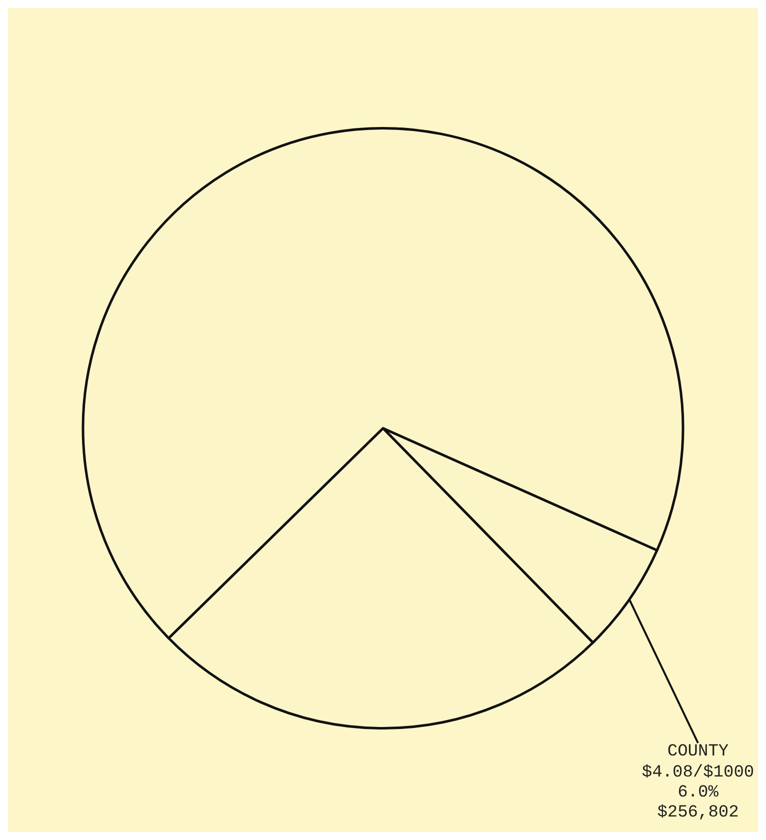  What do you see at coordinates (698, 752) in the screenshot?
I see `slice-label: COUNTY` at bounding box center [698, 752].